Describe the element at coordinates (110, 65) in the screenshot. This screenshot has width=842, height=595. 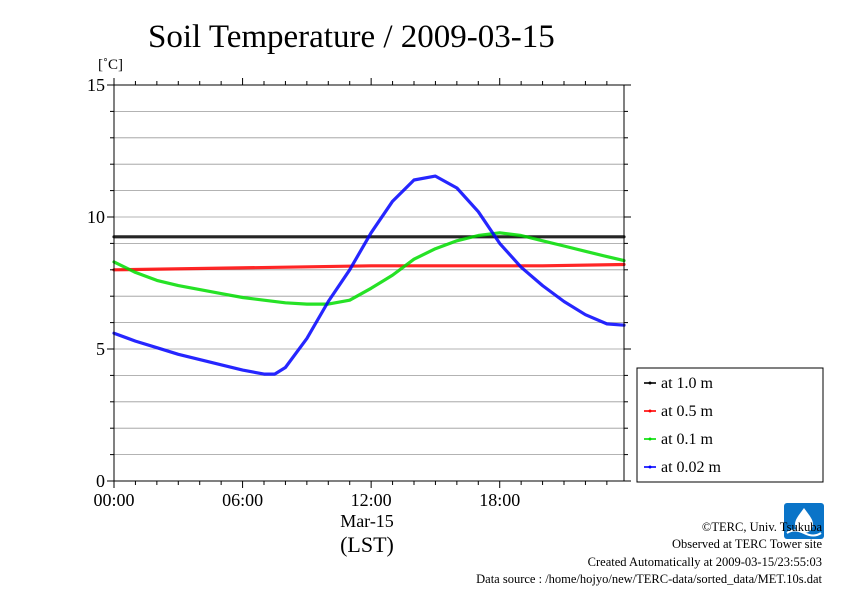
I see `y-axis-unit: [˚C]` at that location.